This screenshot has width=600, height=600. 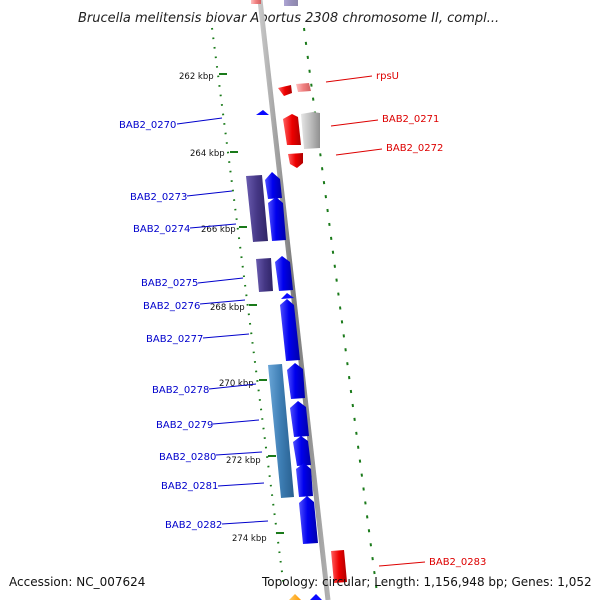 I want to click on gene-BAB2_0274-arrow, so click(x=277, y=219).